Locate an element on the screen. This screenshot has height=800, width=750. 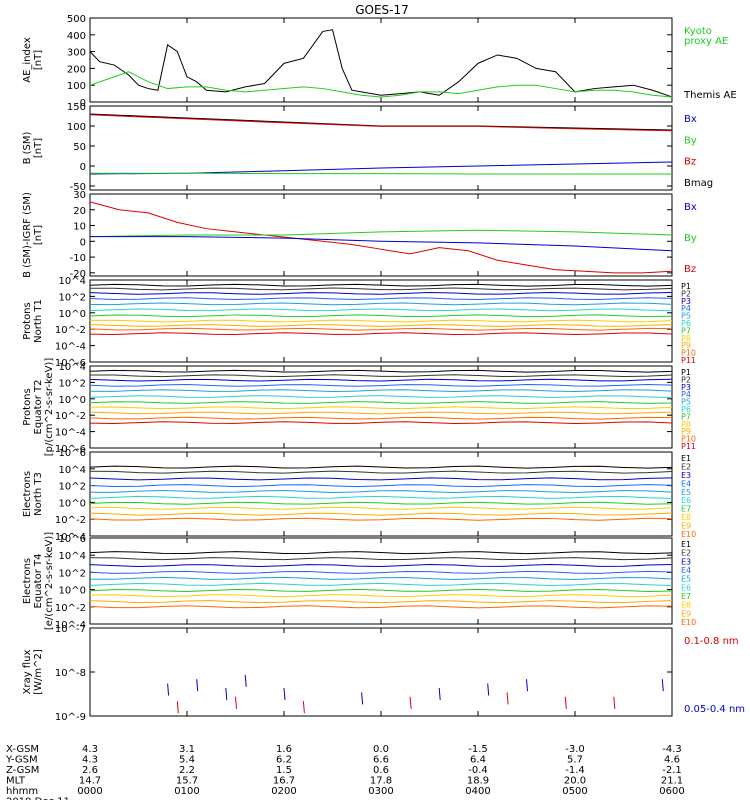
y-tick-label: 10^0 is located at coordinates (72, 400).